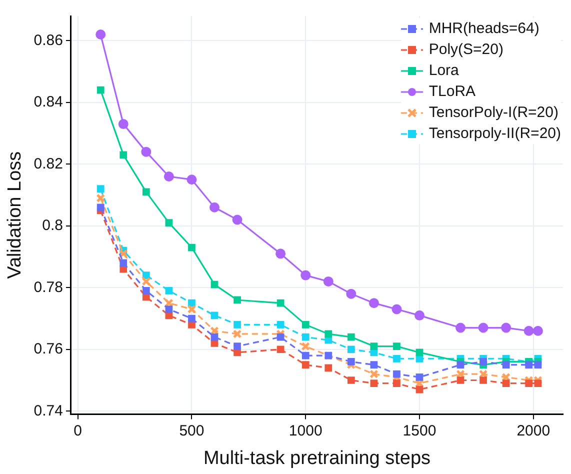 The image size is (571, 474). What do you see at coordinates (533, 431) in the screenshot?
I see `x-tick-label: 2000` at bounding box center [533, 431].